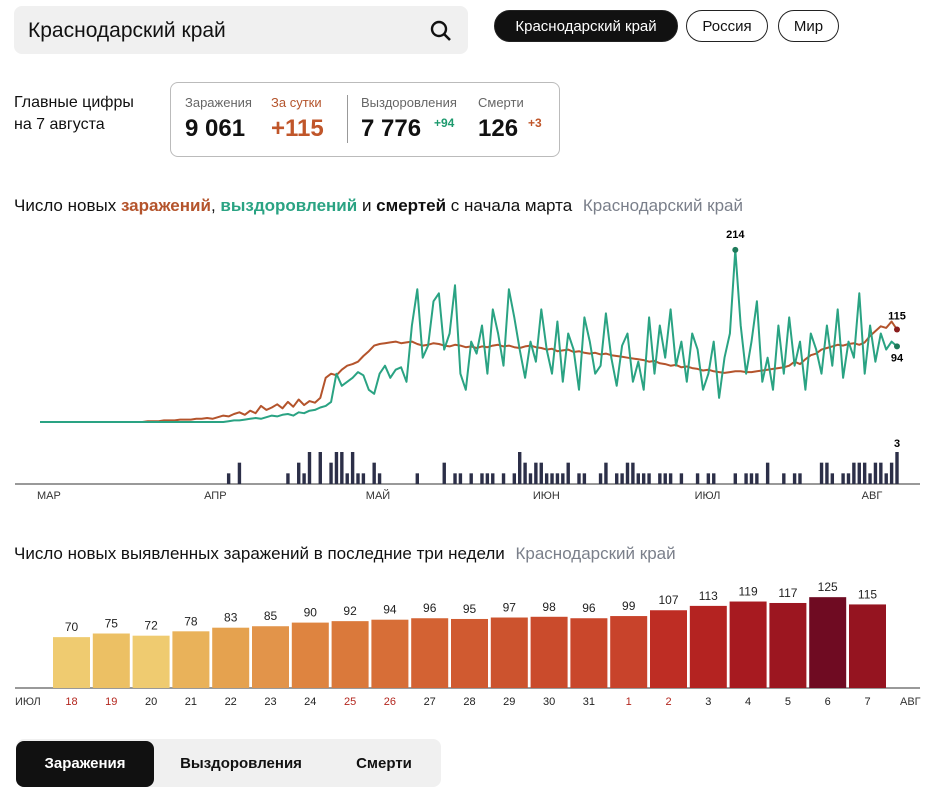 This screenshot has width=942, height=791. I want to click on value-label: 92, so click(350, 611).